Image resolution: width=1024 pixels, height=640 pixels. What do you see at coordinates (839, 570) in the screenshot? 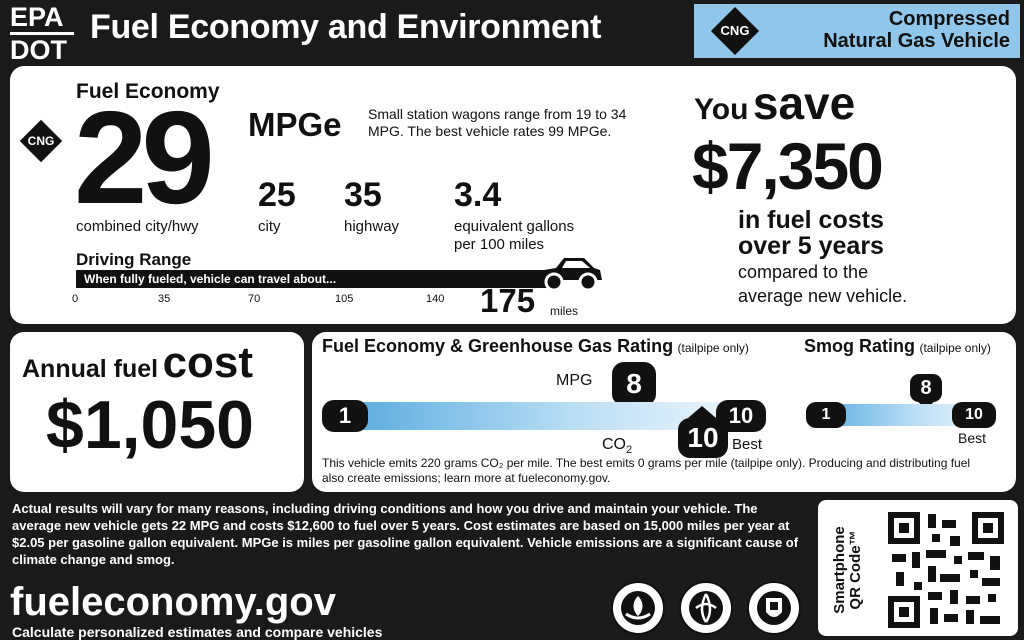
I see `qr-label-line1: Smartphone` at bounding box center [839, 570].